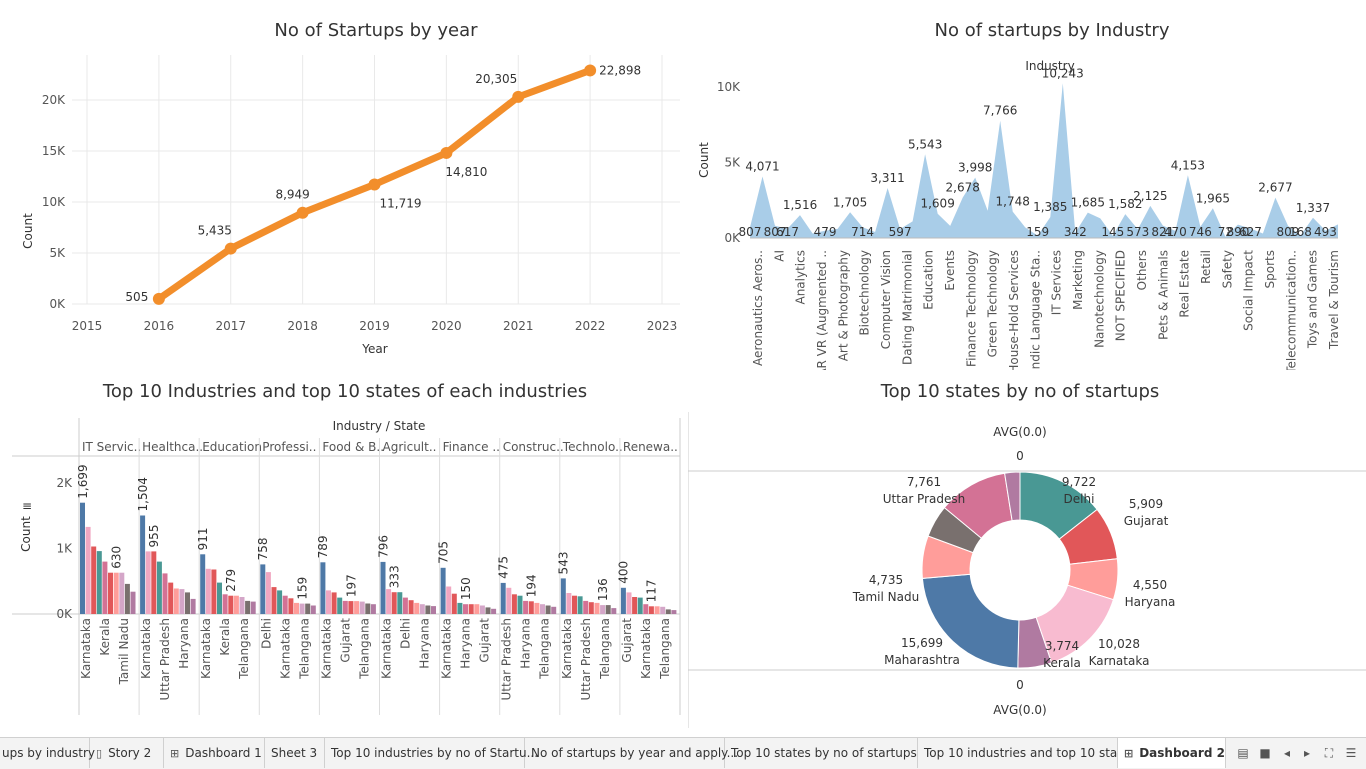 The height and width of the screenshot is (769, 1366). Describe the element at coordinates (1265, 753) in the screenshot. I see `show-filmstrip-icon: ■` at that location.